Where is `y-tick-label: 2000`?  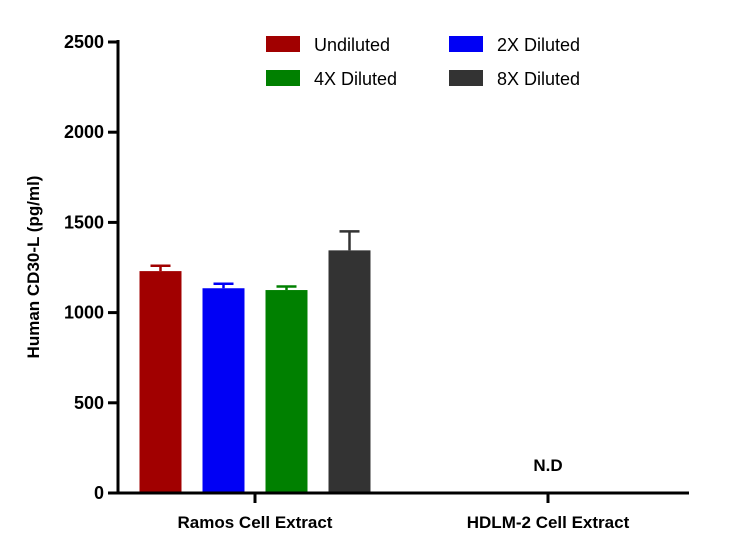
y-tick-label: 2000 is located at coordinates (84, 132).